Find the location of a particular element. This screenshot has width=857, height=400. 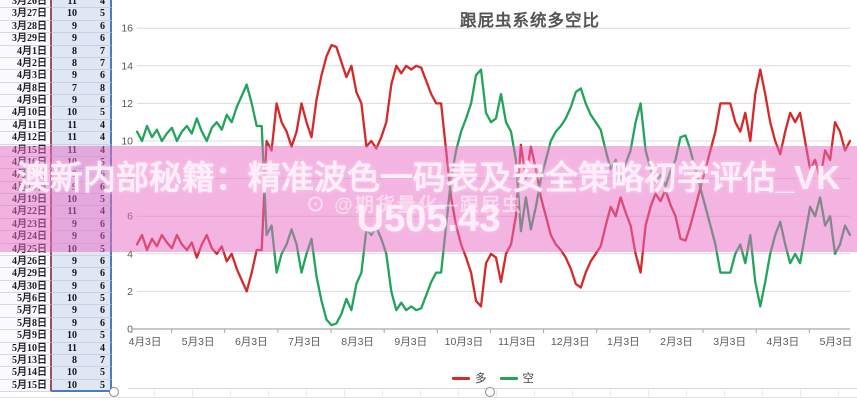

cell-long: 7 is located at coordinates (67, 88).